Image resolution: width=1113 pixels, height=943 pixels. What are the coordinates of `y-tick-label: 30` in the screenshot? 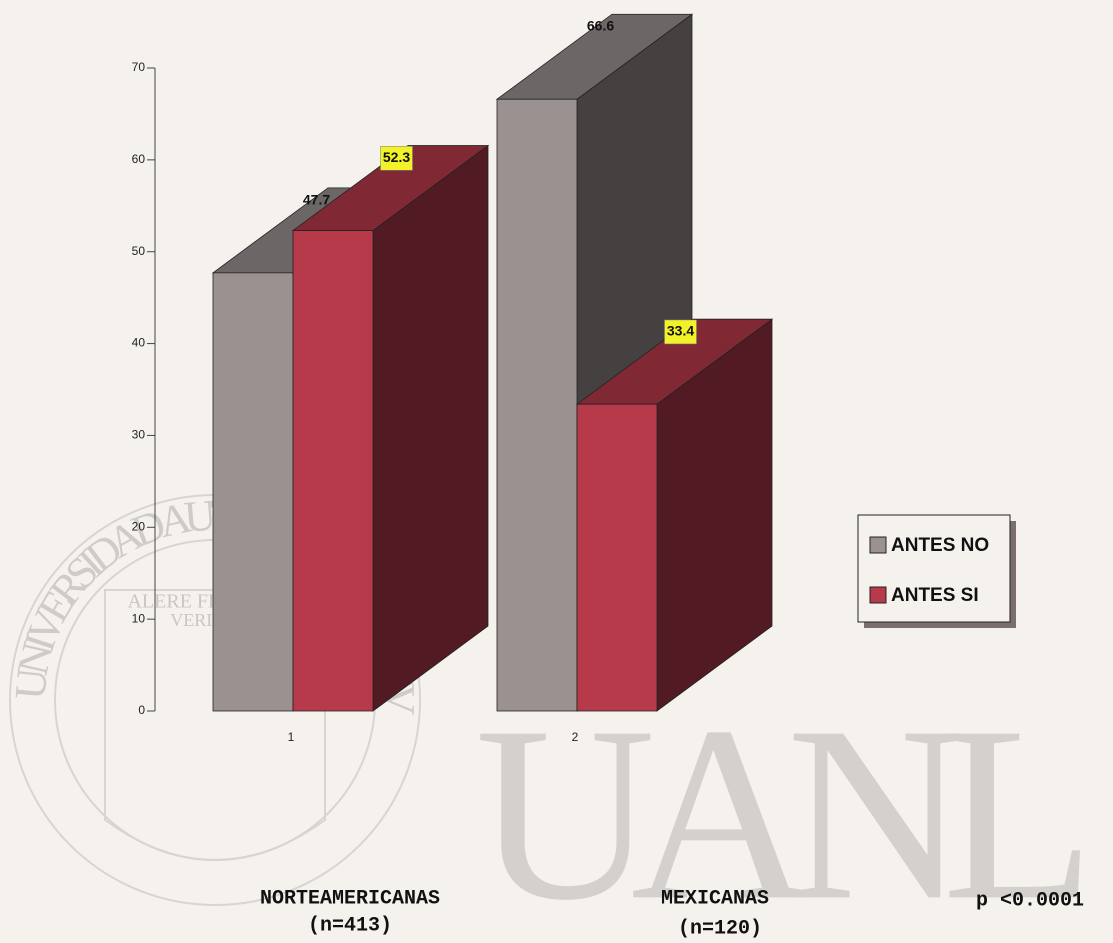 It's located at (139, 435).